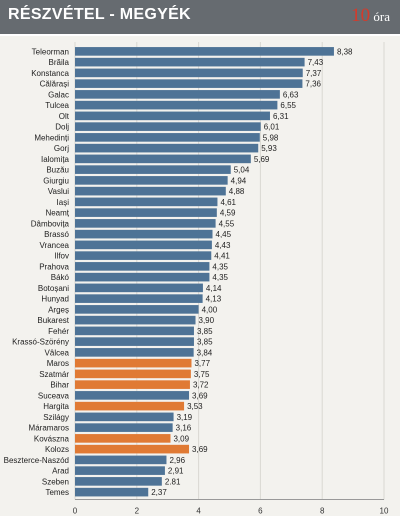 The width and height of the screenshot is (400, 516). What do you see at coordinates (58, 363) in the screenshot?
I see `category-label: Maros` at bounding box center [58, 363].